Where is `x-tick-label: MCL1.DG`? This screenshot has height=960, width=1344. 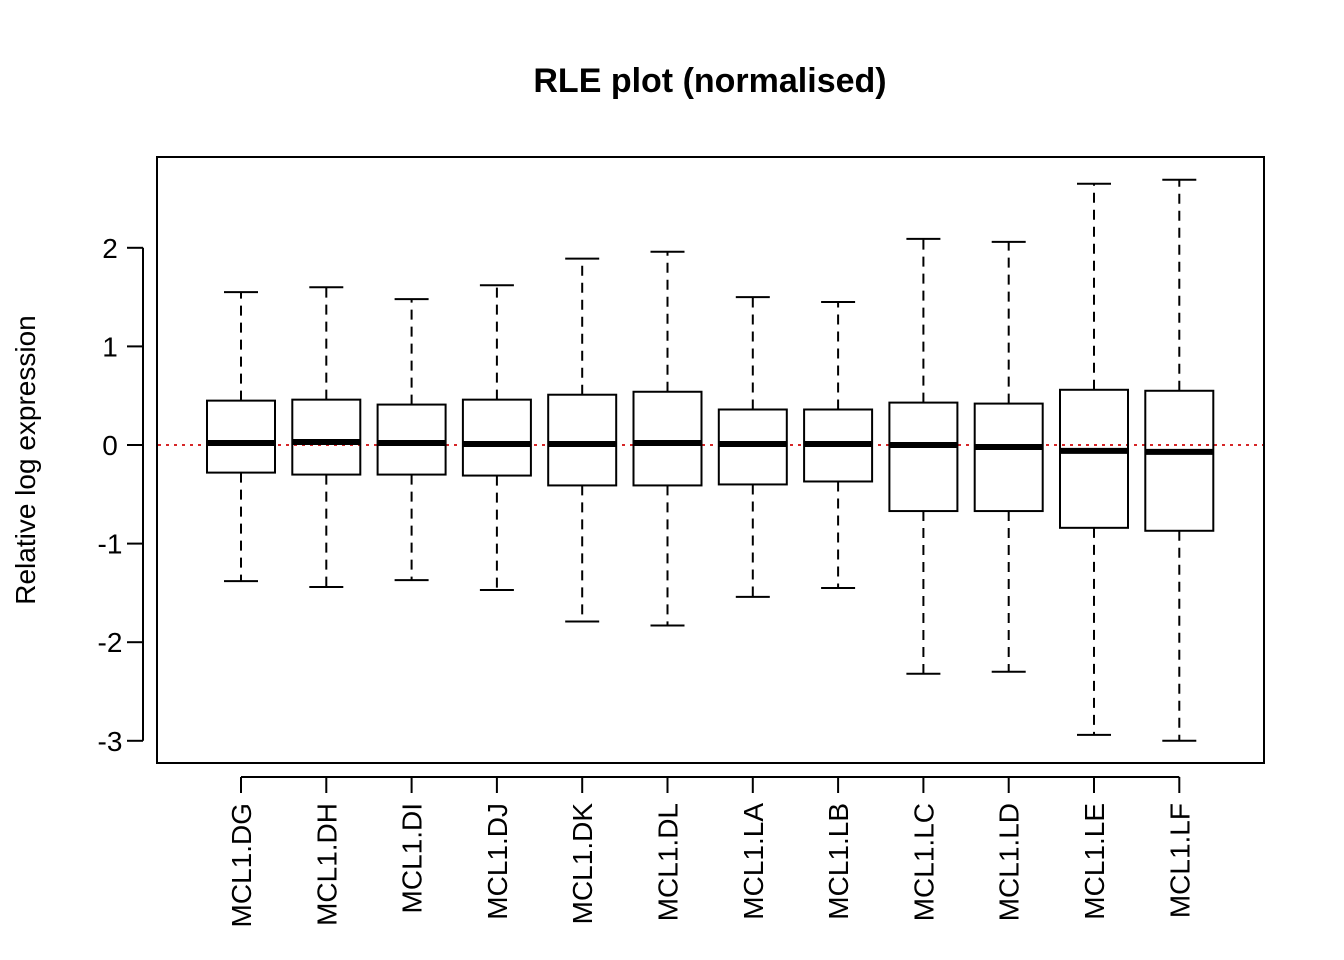
x-tick-label: MCL1.DG is located at coordinates (241, 865).